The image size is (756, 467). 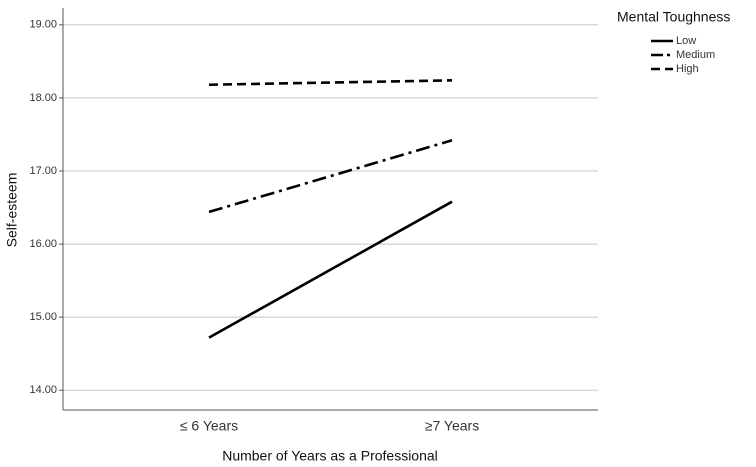 I want to click on legend-label: High, so click(x=687, y=69).